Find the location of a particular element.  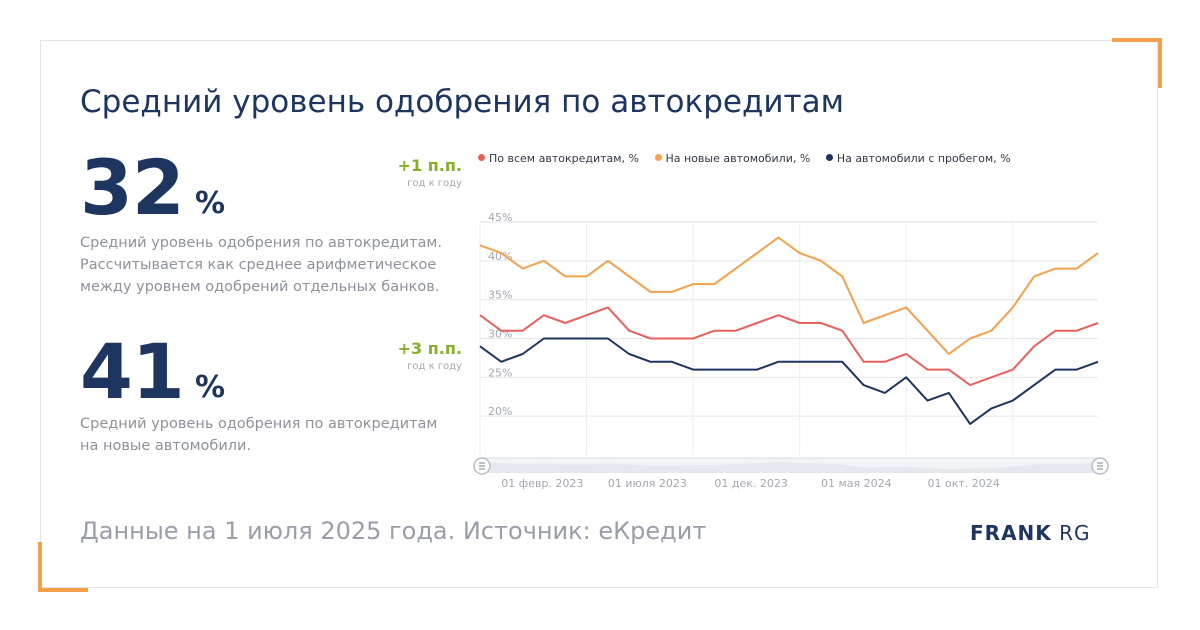

x-tick-label: 01 февр. 2023 is located at coordinates (542, 483).